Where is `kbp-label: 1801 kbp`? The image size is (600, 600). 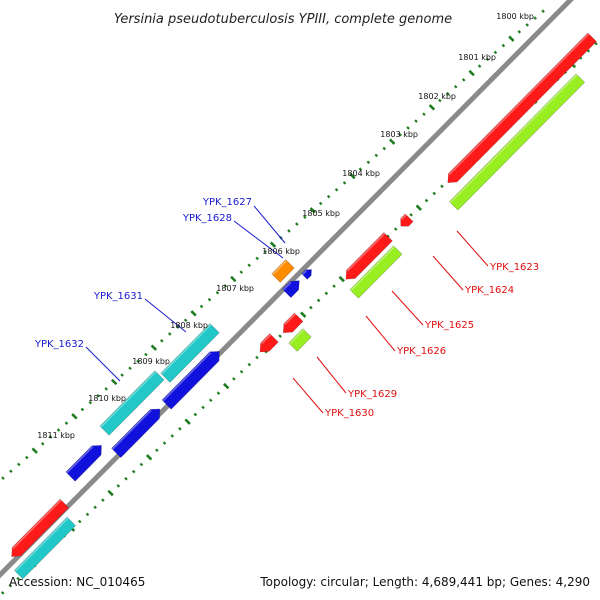 kbp-label: 1801 kbp is located at coordinates (477, 57).